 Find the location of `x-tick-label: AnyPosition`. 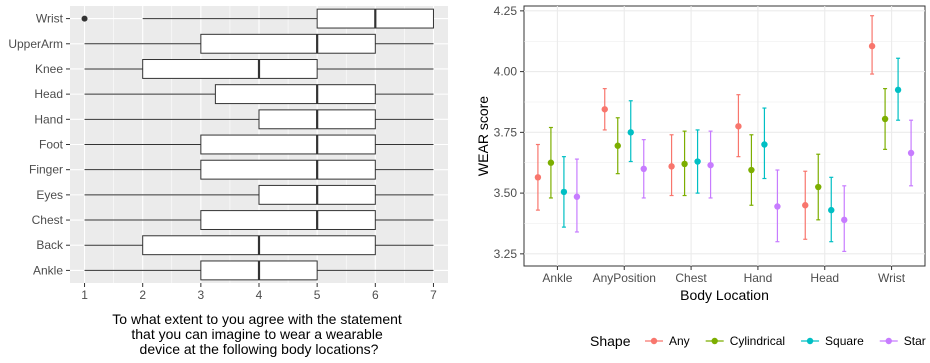

x-tick-label: AnyPosition is located at coordinates (624, 278).